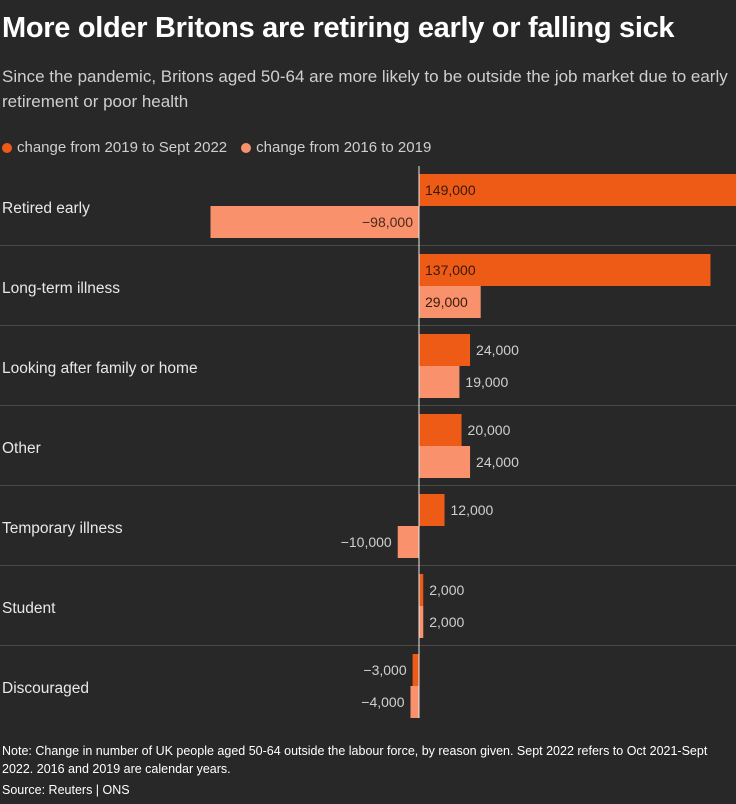 The width and height of the screenshot is (736, 804). I want to click on data-label-series-2: 2,000, so click(446, 622).